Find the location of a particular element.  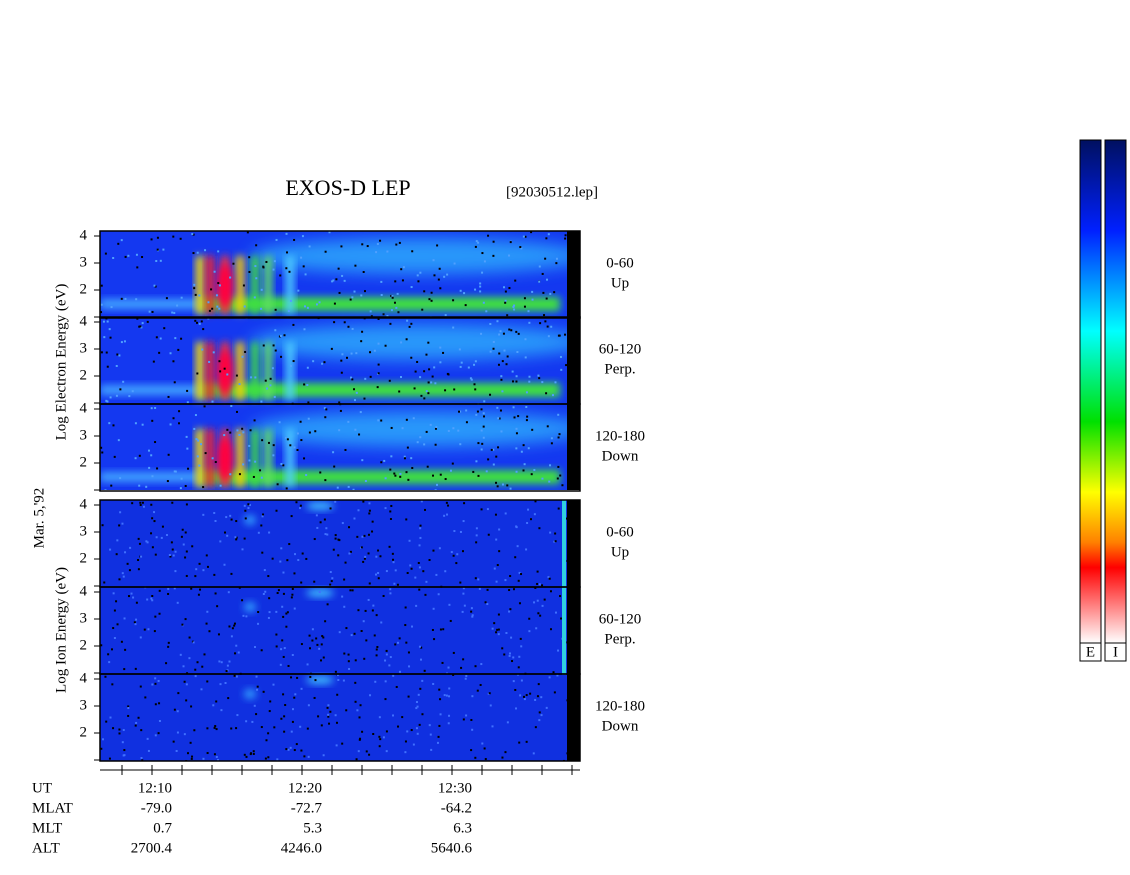

color-bar-label: I is located at coordinates (1115, 652).